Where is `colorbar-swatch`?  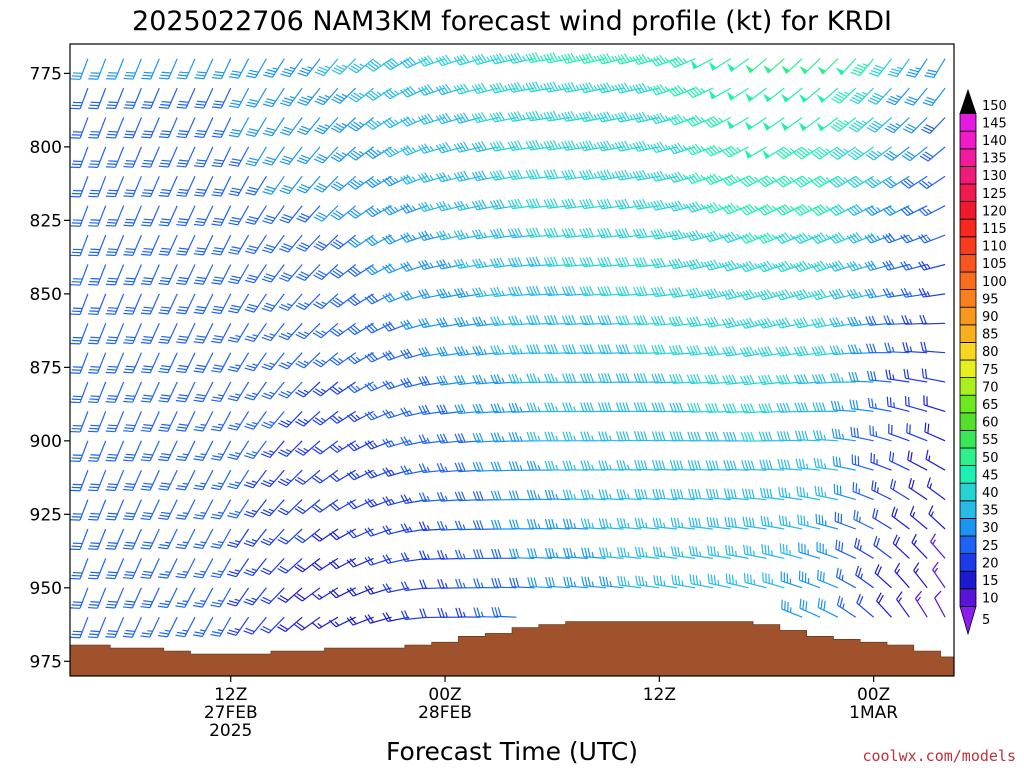
colorbar-swatch is located at coordinates (968, 474).